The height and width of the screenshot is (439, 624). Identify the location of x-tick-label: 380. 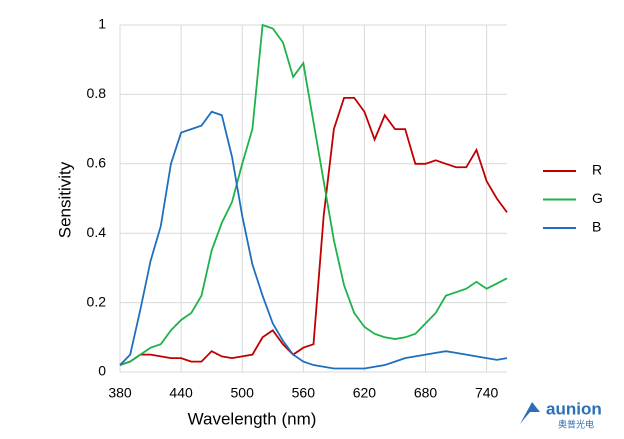
(120, 393).